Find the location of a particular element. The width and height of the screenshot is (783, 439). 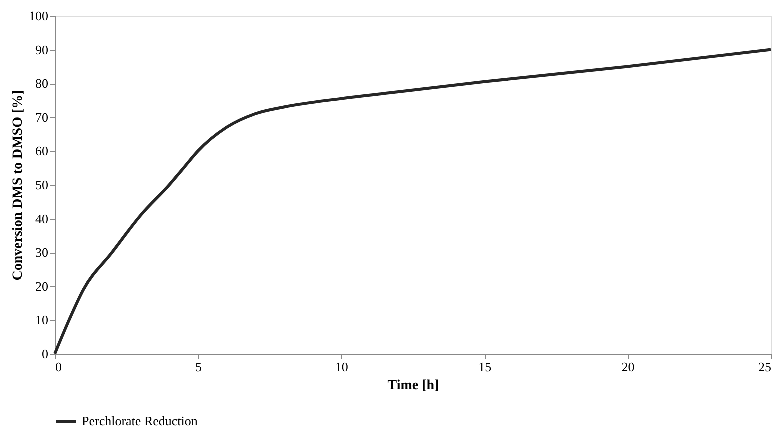

y-tick-label: 50 is located at coordinates (42, 185).